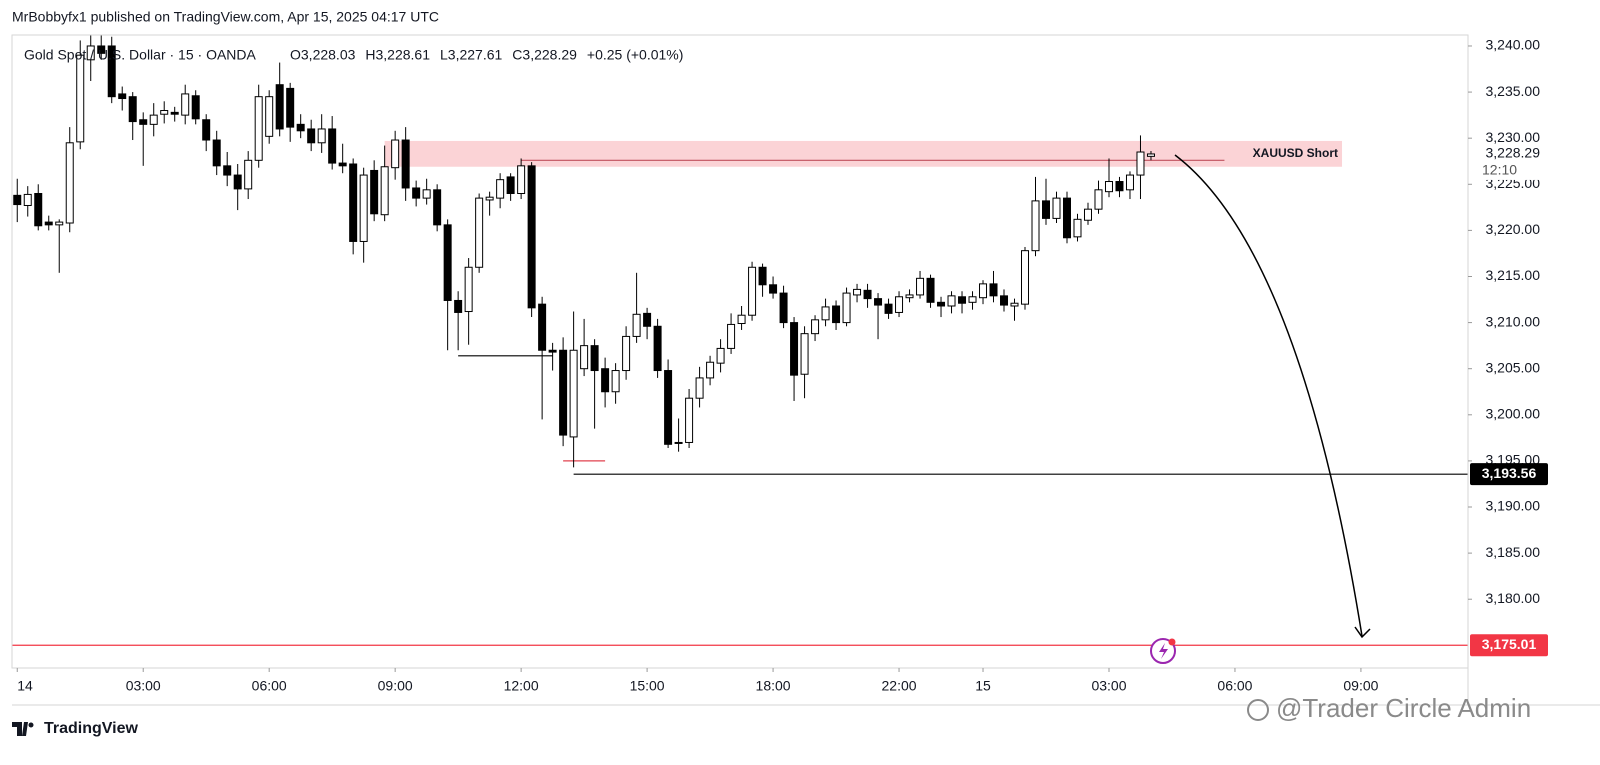  I want to click on countdown: 12:10, so click(1499, 170).